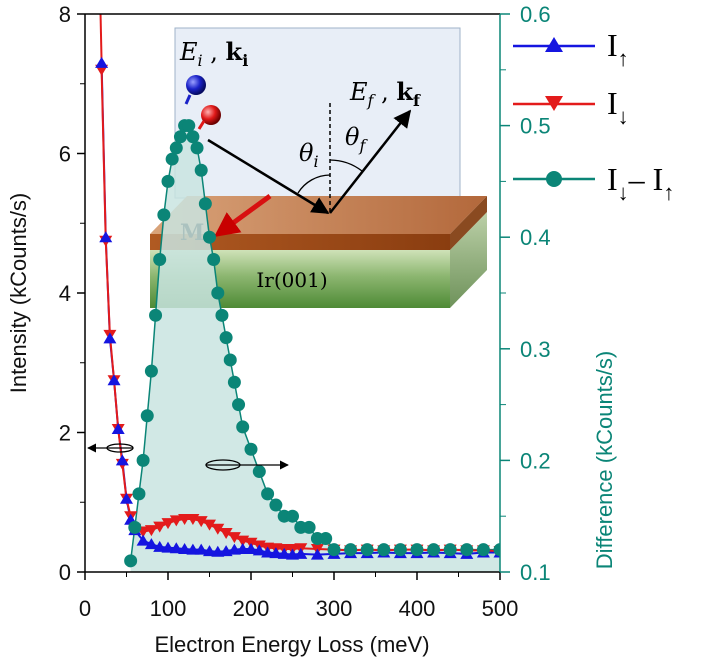 Image resolution: width=707 pixels, height=661 pixels. What do you see at coordinates (468, 223) in the screenshot?
I see `film-side` at bounding box center [468, 223].